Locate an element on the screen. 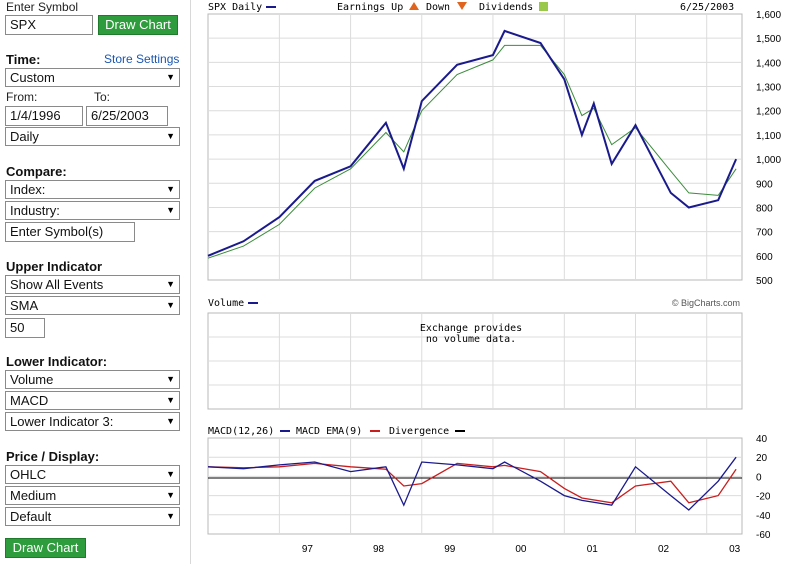 Image resolution: width=791 pixels, height=564 pixels. x-tick-label: 97 is located at coordinates (308, 549).